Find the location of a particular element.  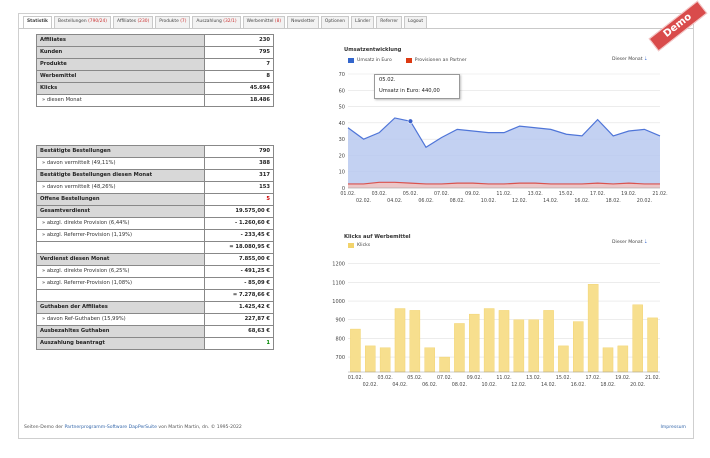

tab-badge: (7) is located at coordinates (183, 21).